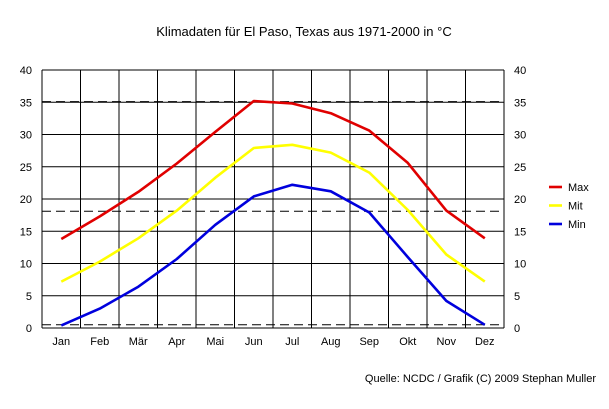  I want to click on y-tick-label-left: 5, so click(29, 297).